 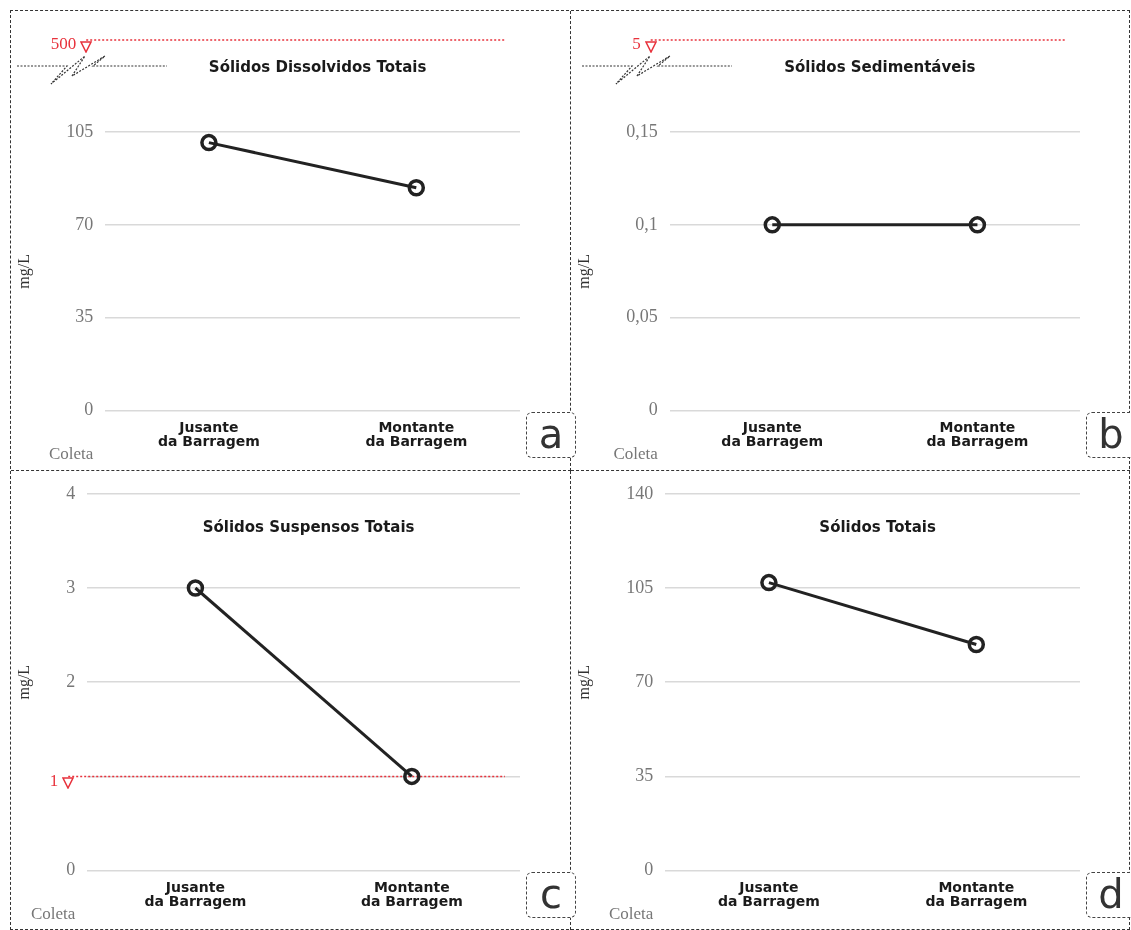 What do you see at coordinates (1108, 434) in the screenshot?
I see `text: b` at bounding box center [1108, 434].